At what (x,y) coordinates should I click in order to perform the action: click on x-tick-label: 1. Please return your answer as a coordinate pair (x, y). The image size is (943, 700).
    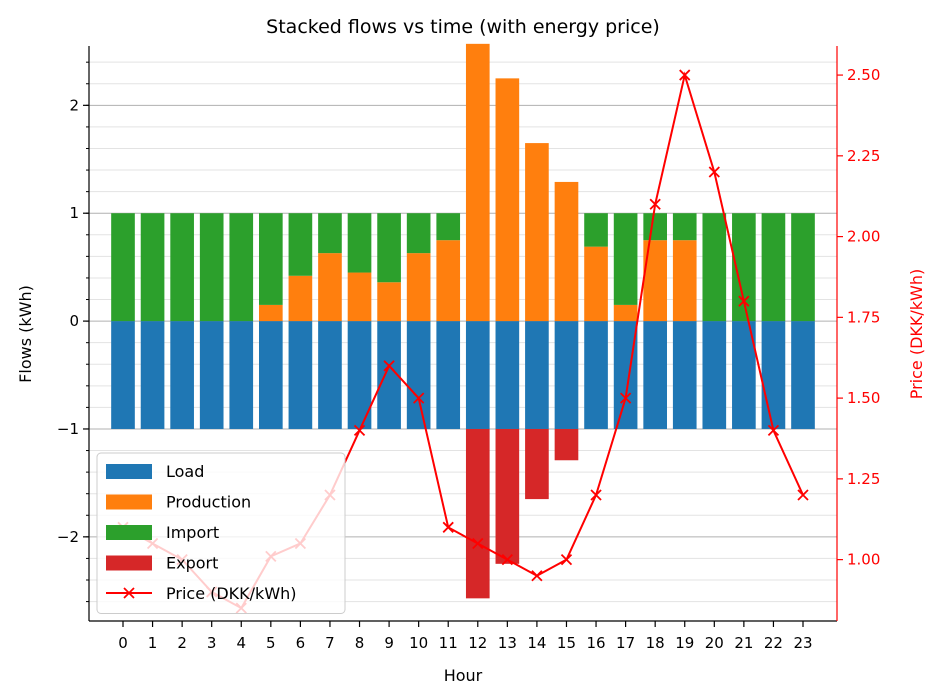
    Looking at the image, I should click on (153, 643).